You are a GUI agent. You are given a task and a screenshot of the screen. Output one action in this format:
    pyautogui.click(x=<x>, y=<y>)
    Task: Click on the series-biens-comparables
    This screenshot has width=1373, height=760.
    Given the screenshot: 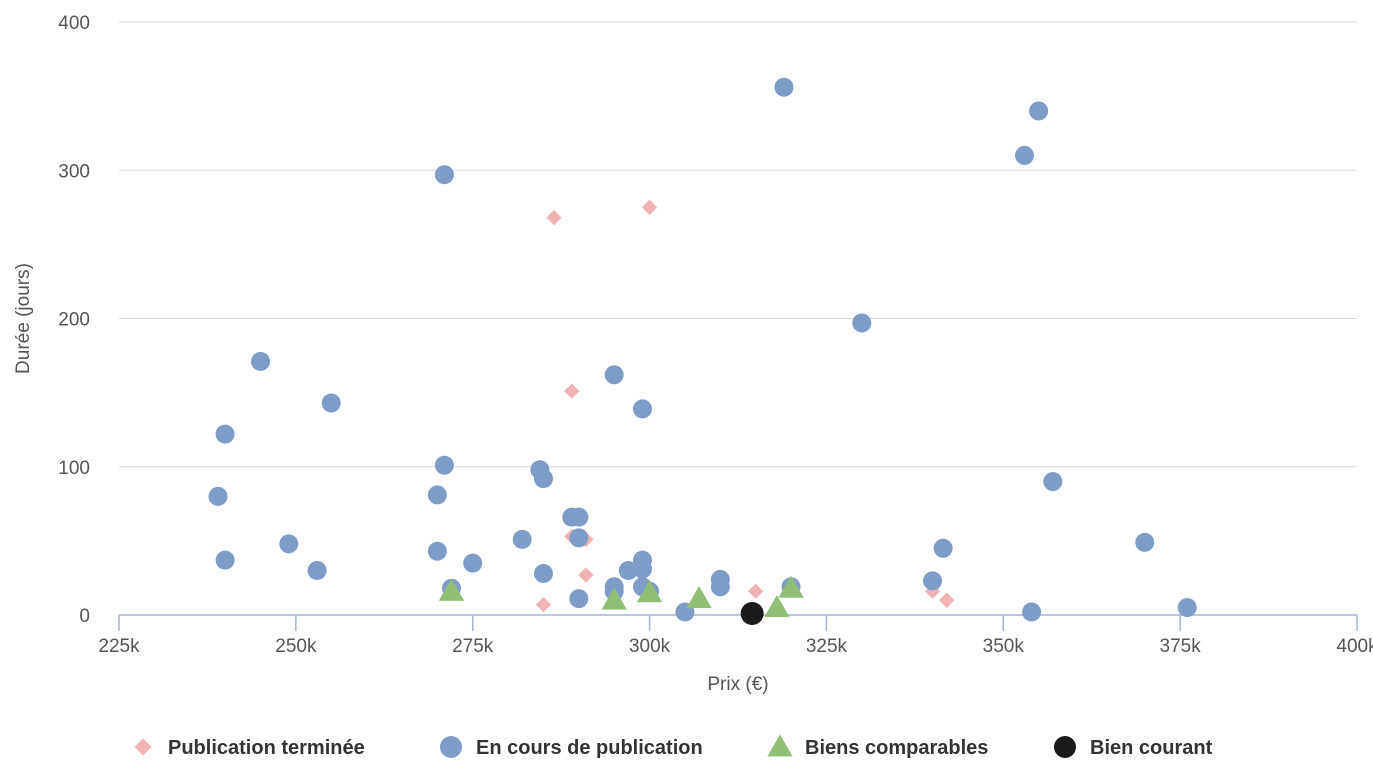 What is the action you would take?
    pyautogui.click(x=621, y=596)
    